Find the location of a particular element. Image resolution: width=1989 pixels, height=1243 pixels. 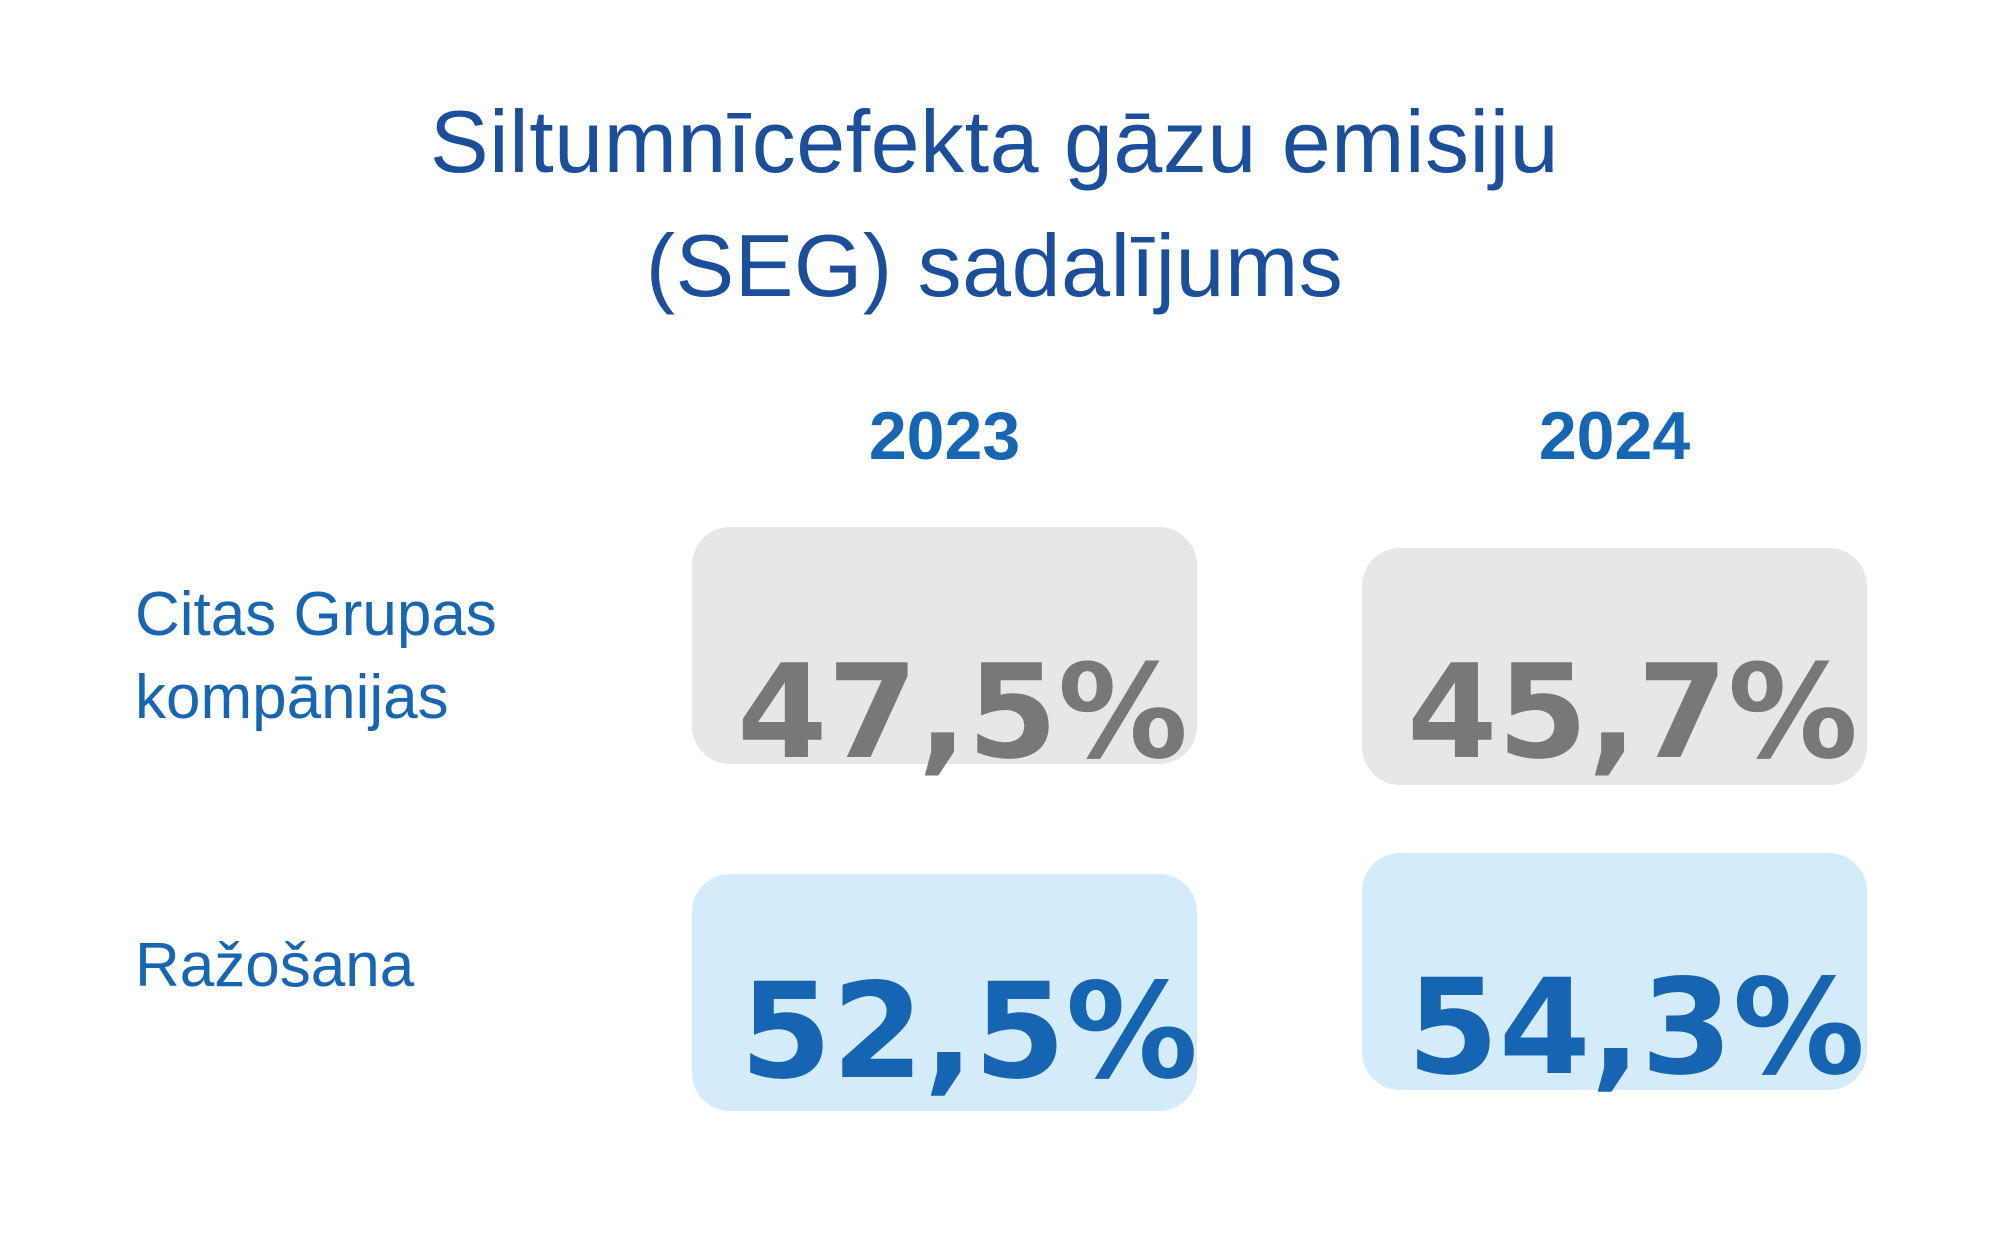

row-label-line-1: Citas Grupas is located at coordinates (316, 614).